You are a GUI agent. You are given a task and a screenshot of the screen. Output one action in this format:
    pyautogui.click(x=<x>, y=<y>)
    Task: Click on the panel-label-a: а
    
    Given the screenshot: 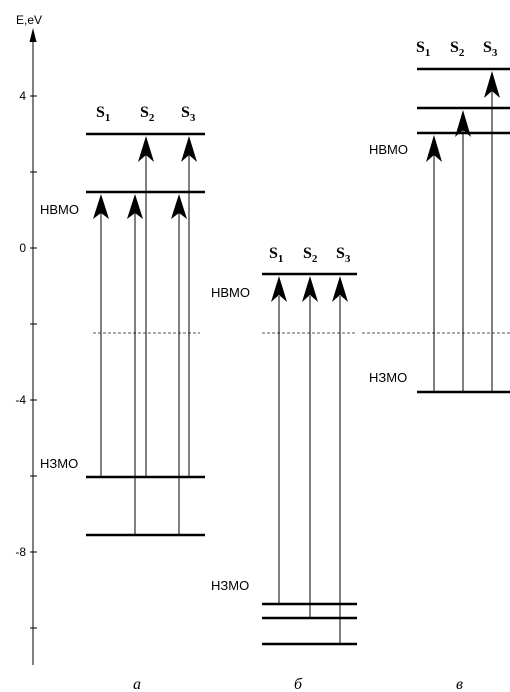 What is the action you would take?
    pyautogui.click(x=137, y=684)
    